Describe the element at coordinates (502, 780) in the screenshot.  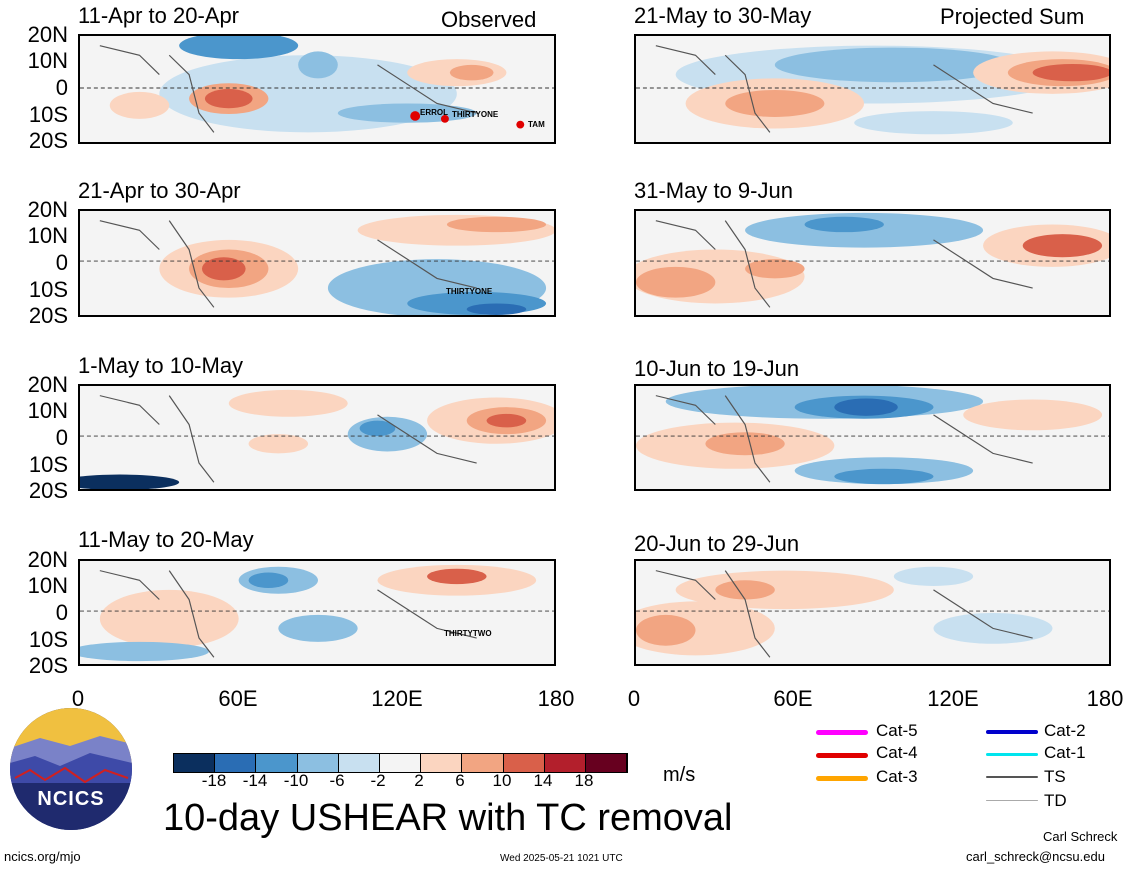
I see `colorbar-label: 10` at that location.